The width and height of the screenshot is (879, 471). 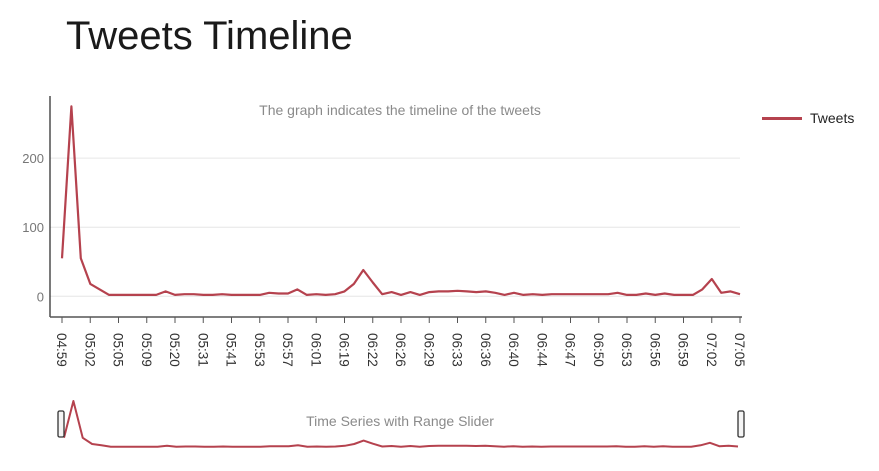 I want to click on x-tick-label: 06:47, so click(x=570, y=350).